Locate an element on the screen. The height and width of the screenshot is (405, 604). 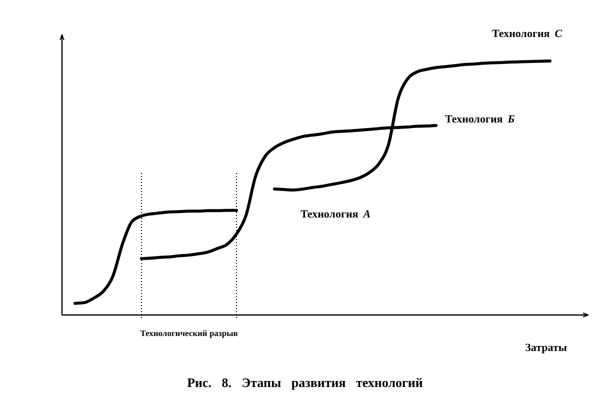
series-label: Технология Б is located at coordinates (480, 120).